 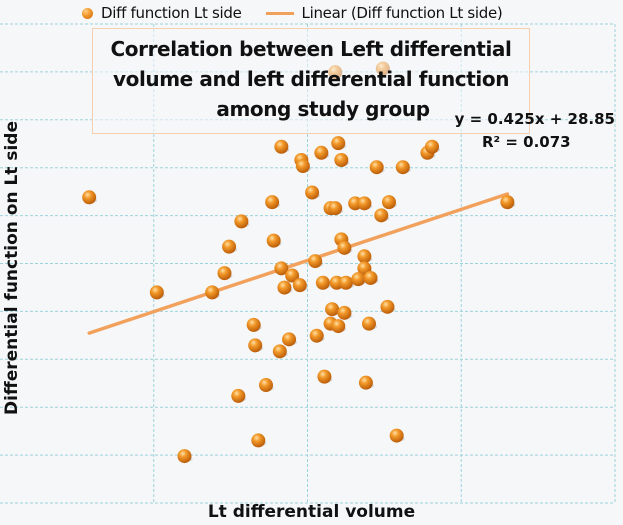 What do you see at coordinates (402, 13) in the screenshot?
I see `legend-label-trendline: Linear (Diff function Lt side)` at bounding box center [402, 13].